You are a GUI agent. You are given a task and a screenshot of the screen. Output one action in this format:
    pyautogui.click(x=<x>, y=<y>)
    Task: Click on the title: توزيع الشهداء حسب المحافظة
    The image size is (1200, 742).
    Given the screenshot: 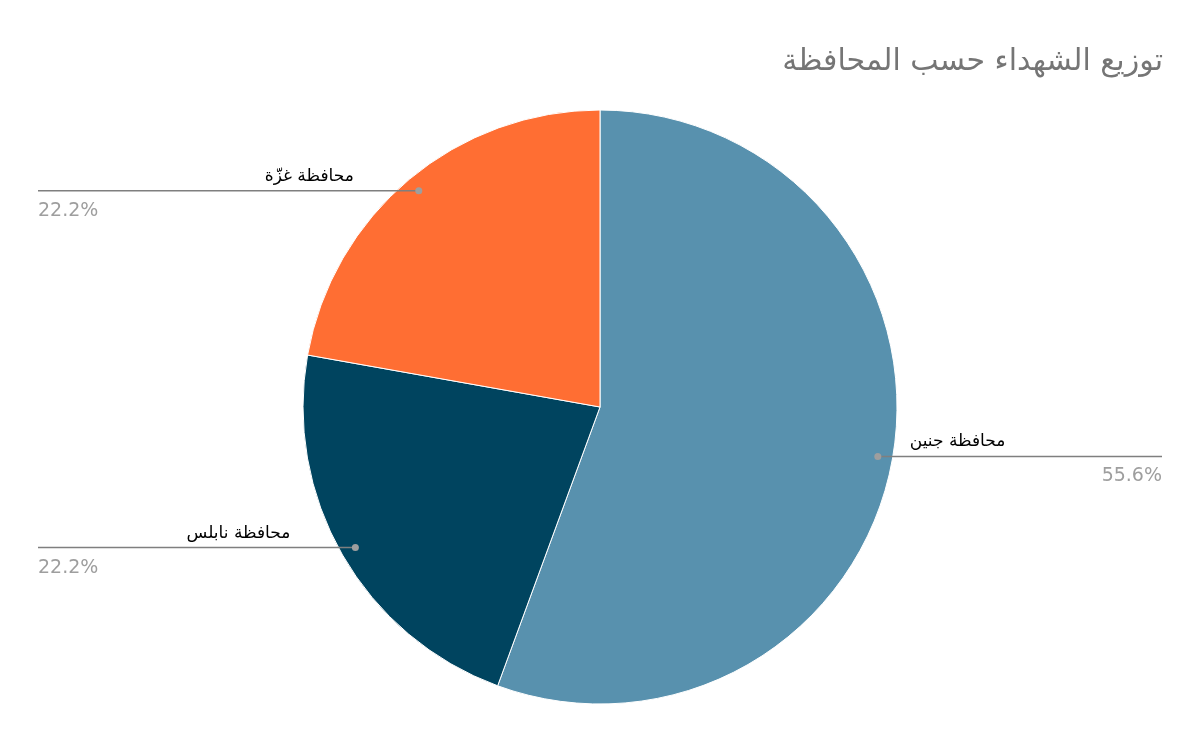 What is the action you would take?
    pyautogui.click(x=972, y=59)
    